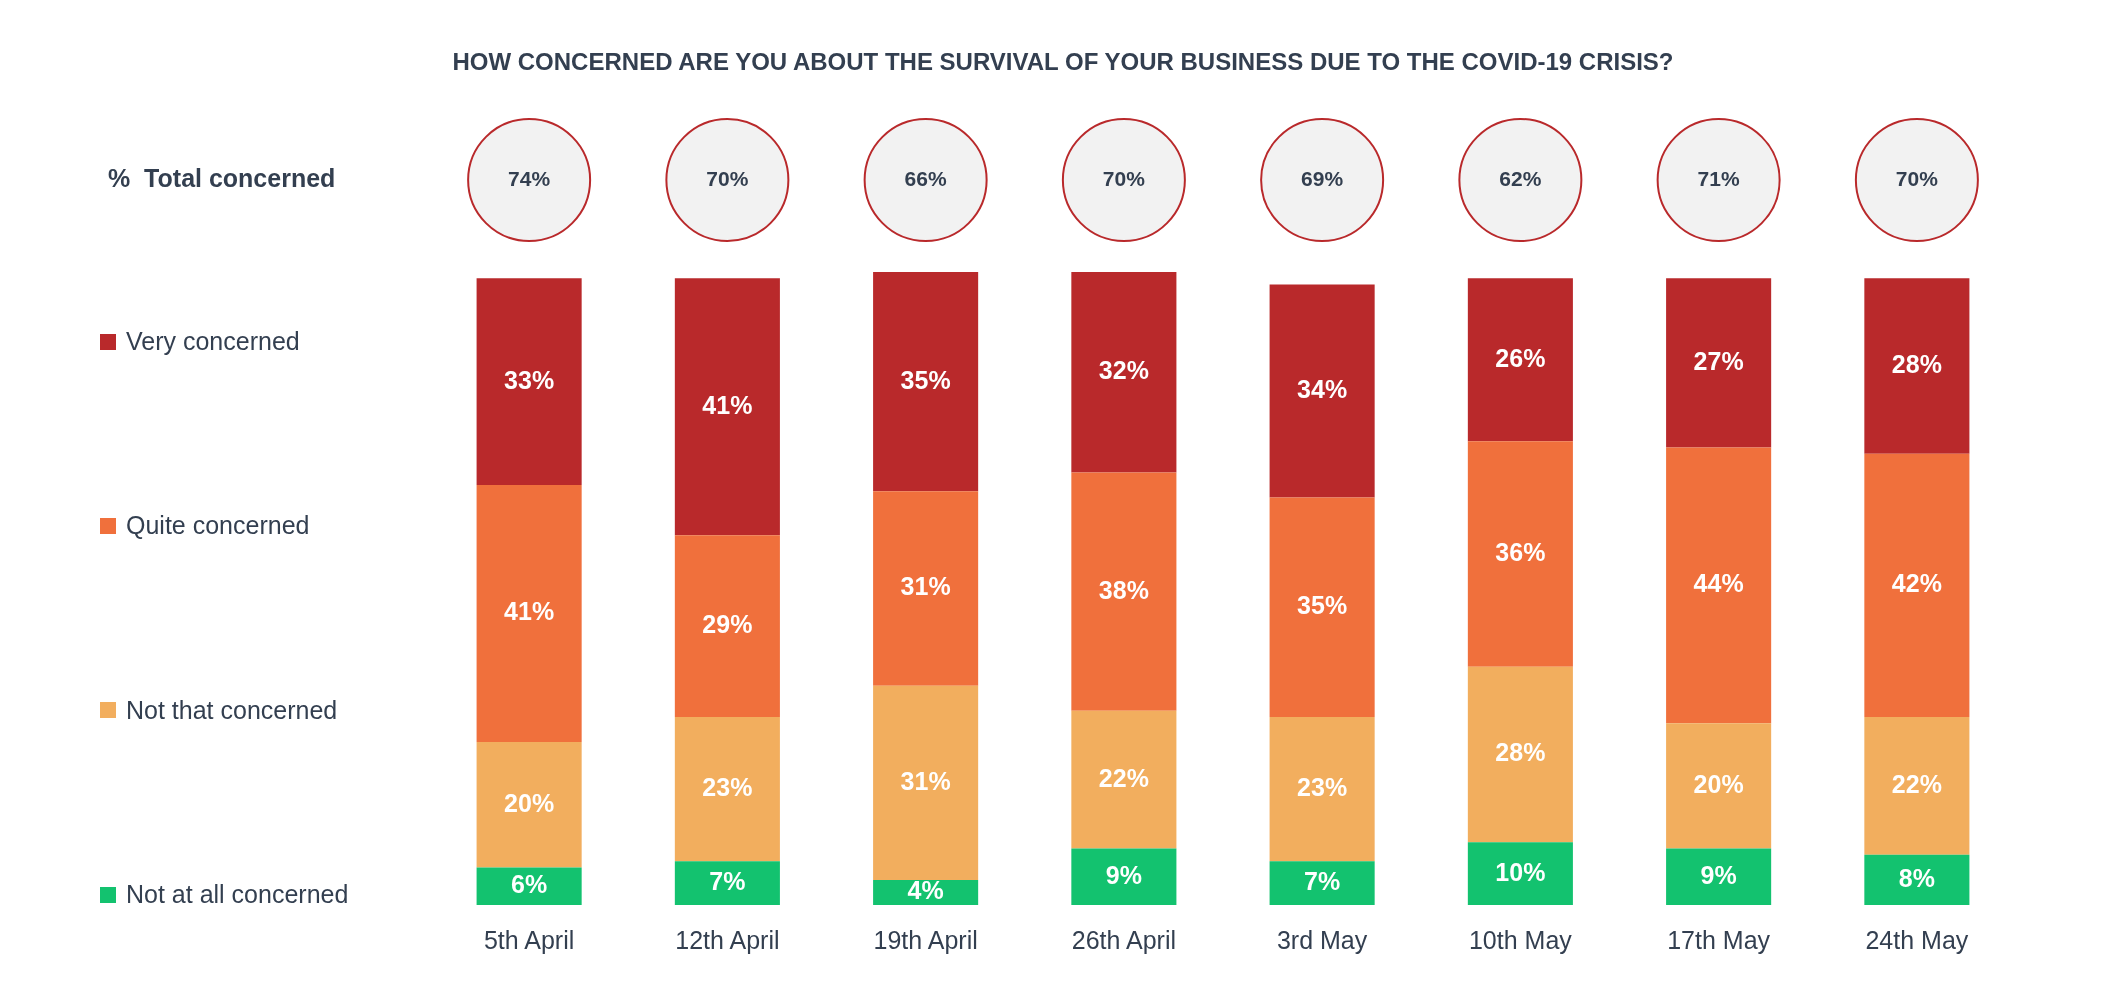 This screenshot has height=1001, width=2126. I want to click on data-label: 10%, so click(1520, 871).